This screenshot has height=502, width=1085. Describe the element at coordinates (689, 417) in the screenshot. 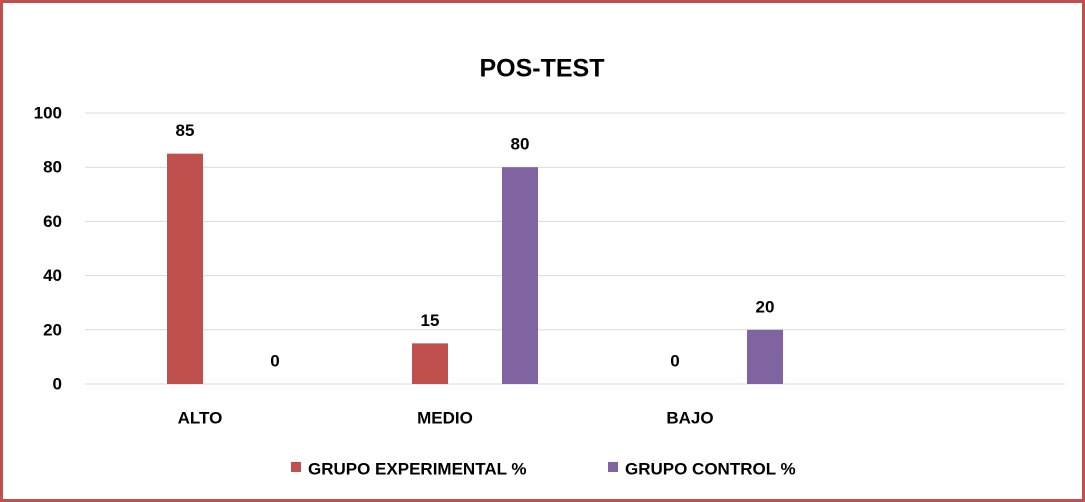

I see `x-tick-label: BAJO` at that location.